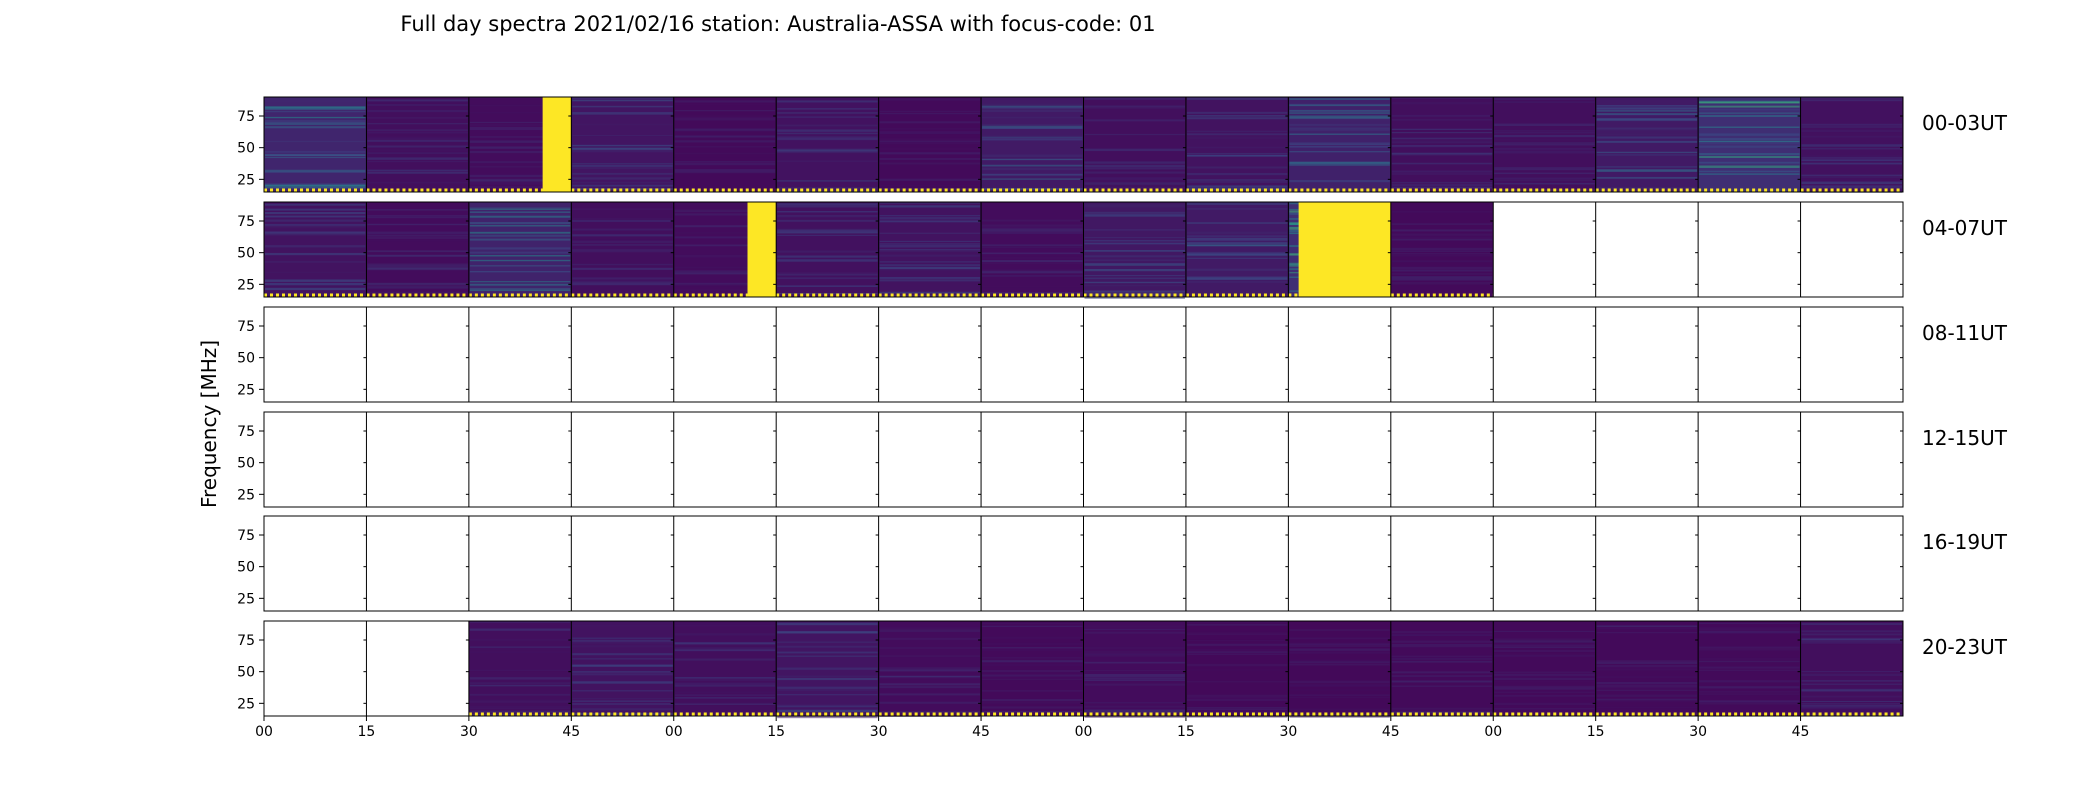 This screenshot has height=800, width=2100. What do you see at coordinates (1122, 459) in the screenshot?
I see `spectra-row: 25 50 75 12-15UT` at bounding box center [1122, 459].